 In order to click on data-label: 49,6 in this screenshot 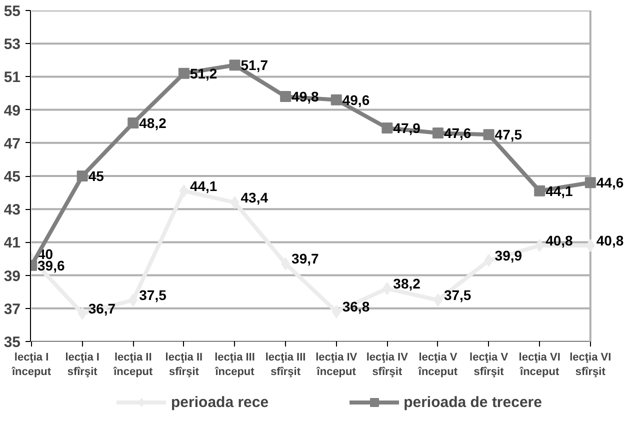, I will do `click(356, 100)`.